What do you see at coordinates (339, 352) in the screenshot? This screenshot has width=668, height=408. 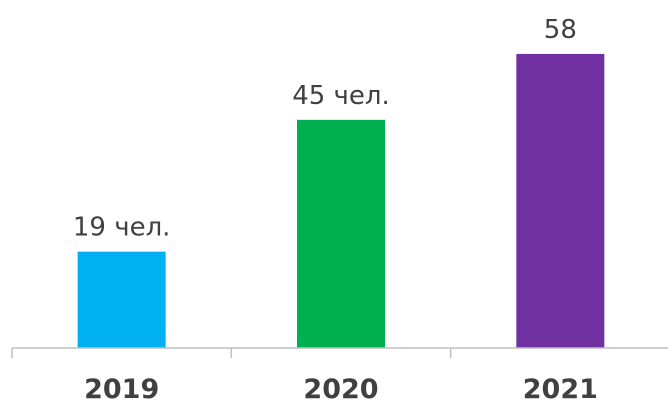 I see `x-axis` at bounding box center [339, 352].